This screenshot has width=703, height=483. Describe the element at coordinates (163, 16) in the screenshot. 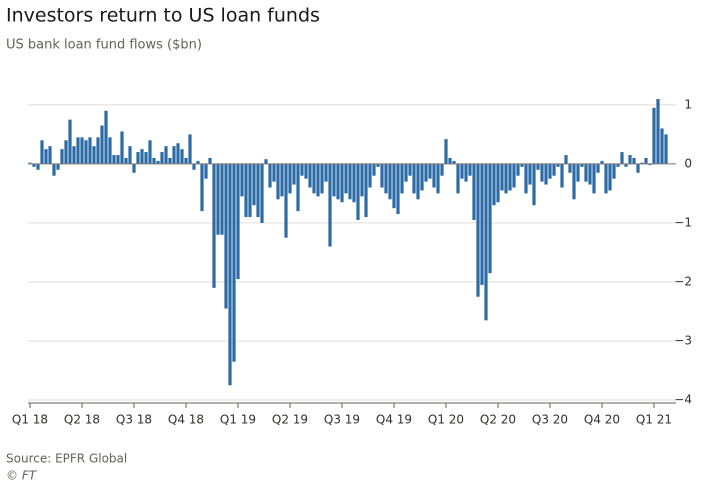

I see `chart-title: Investors return to US loan funds` at that location.